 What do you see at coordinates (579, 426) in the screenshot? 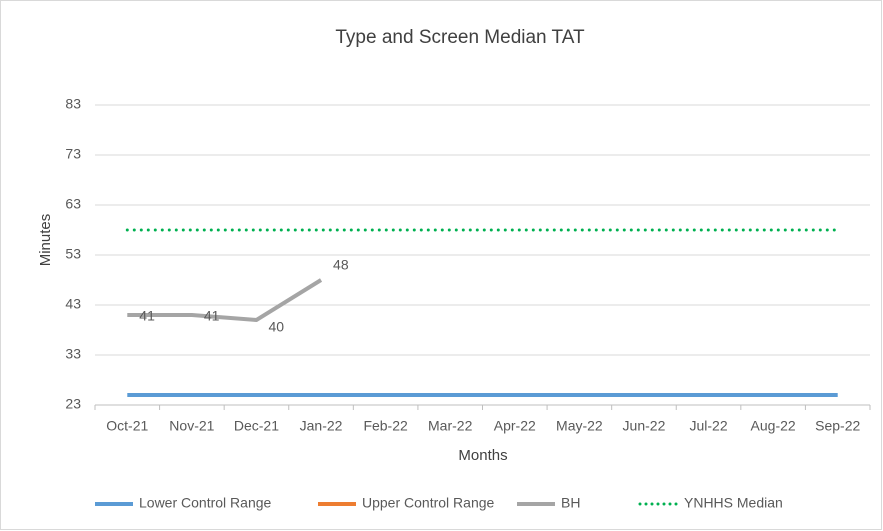
I see `x-tick-label: May-22` at bounding box center [579, 426].